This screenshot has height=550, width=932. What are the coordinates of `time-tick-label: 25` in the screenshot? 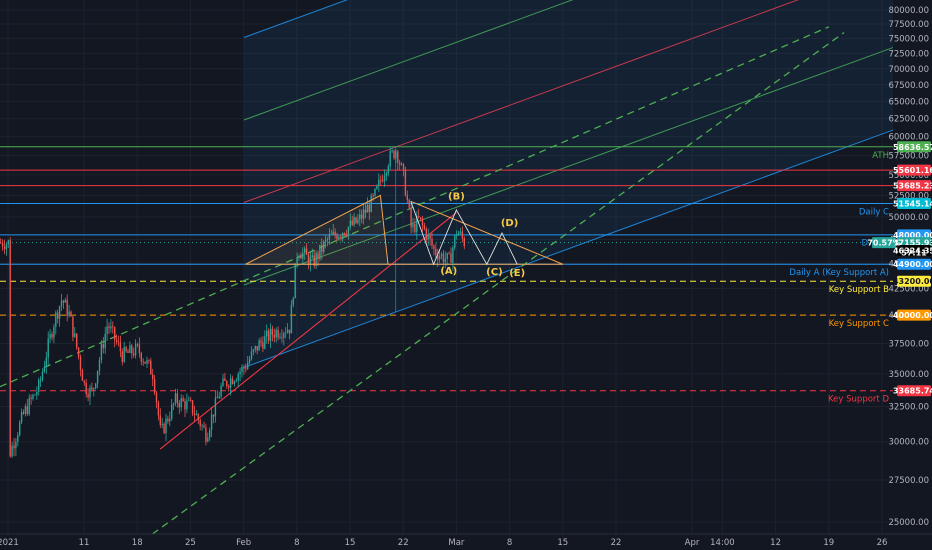 It's located at (190, 543).